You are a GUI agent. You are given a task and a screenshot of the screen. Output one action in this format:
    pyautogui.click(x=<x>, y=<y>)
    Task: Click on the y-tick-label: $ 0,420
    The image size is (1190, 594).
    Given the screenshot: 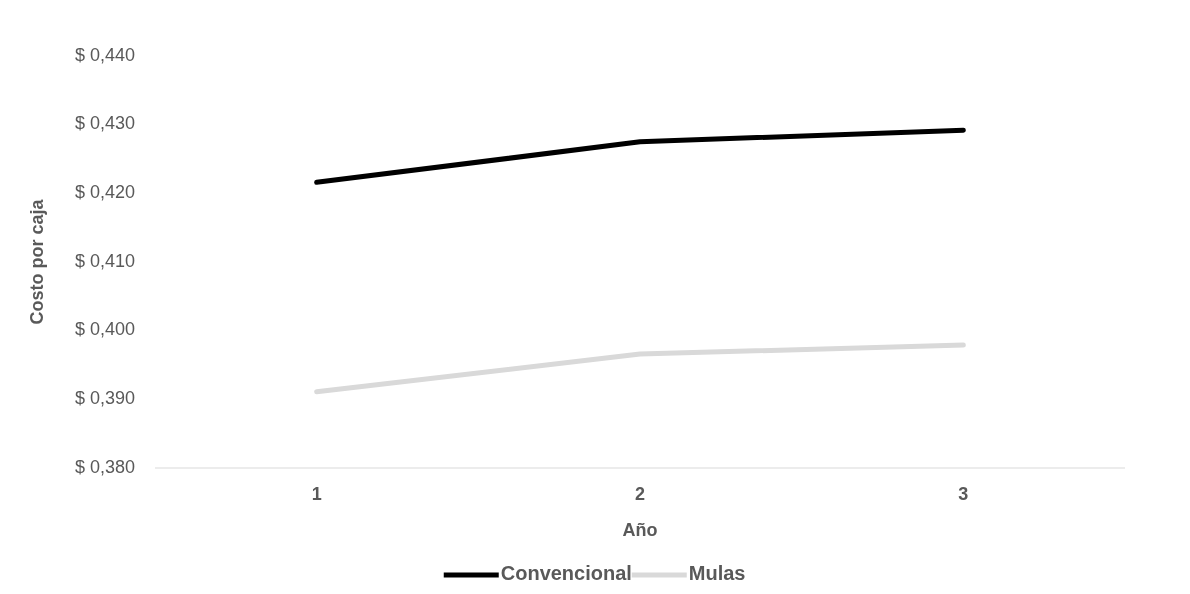 What is the action you would take?
    pyautogui.click(x=104, y=192)
    